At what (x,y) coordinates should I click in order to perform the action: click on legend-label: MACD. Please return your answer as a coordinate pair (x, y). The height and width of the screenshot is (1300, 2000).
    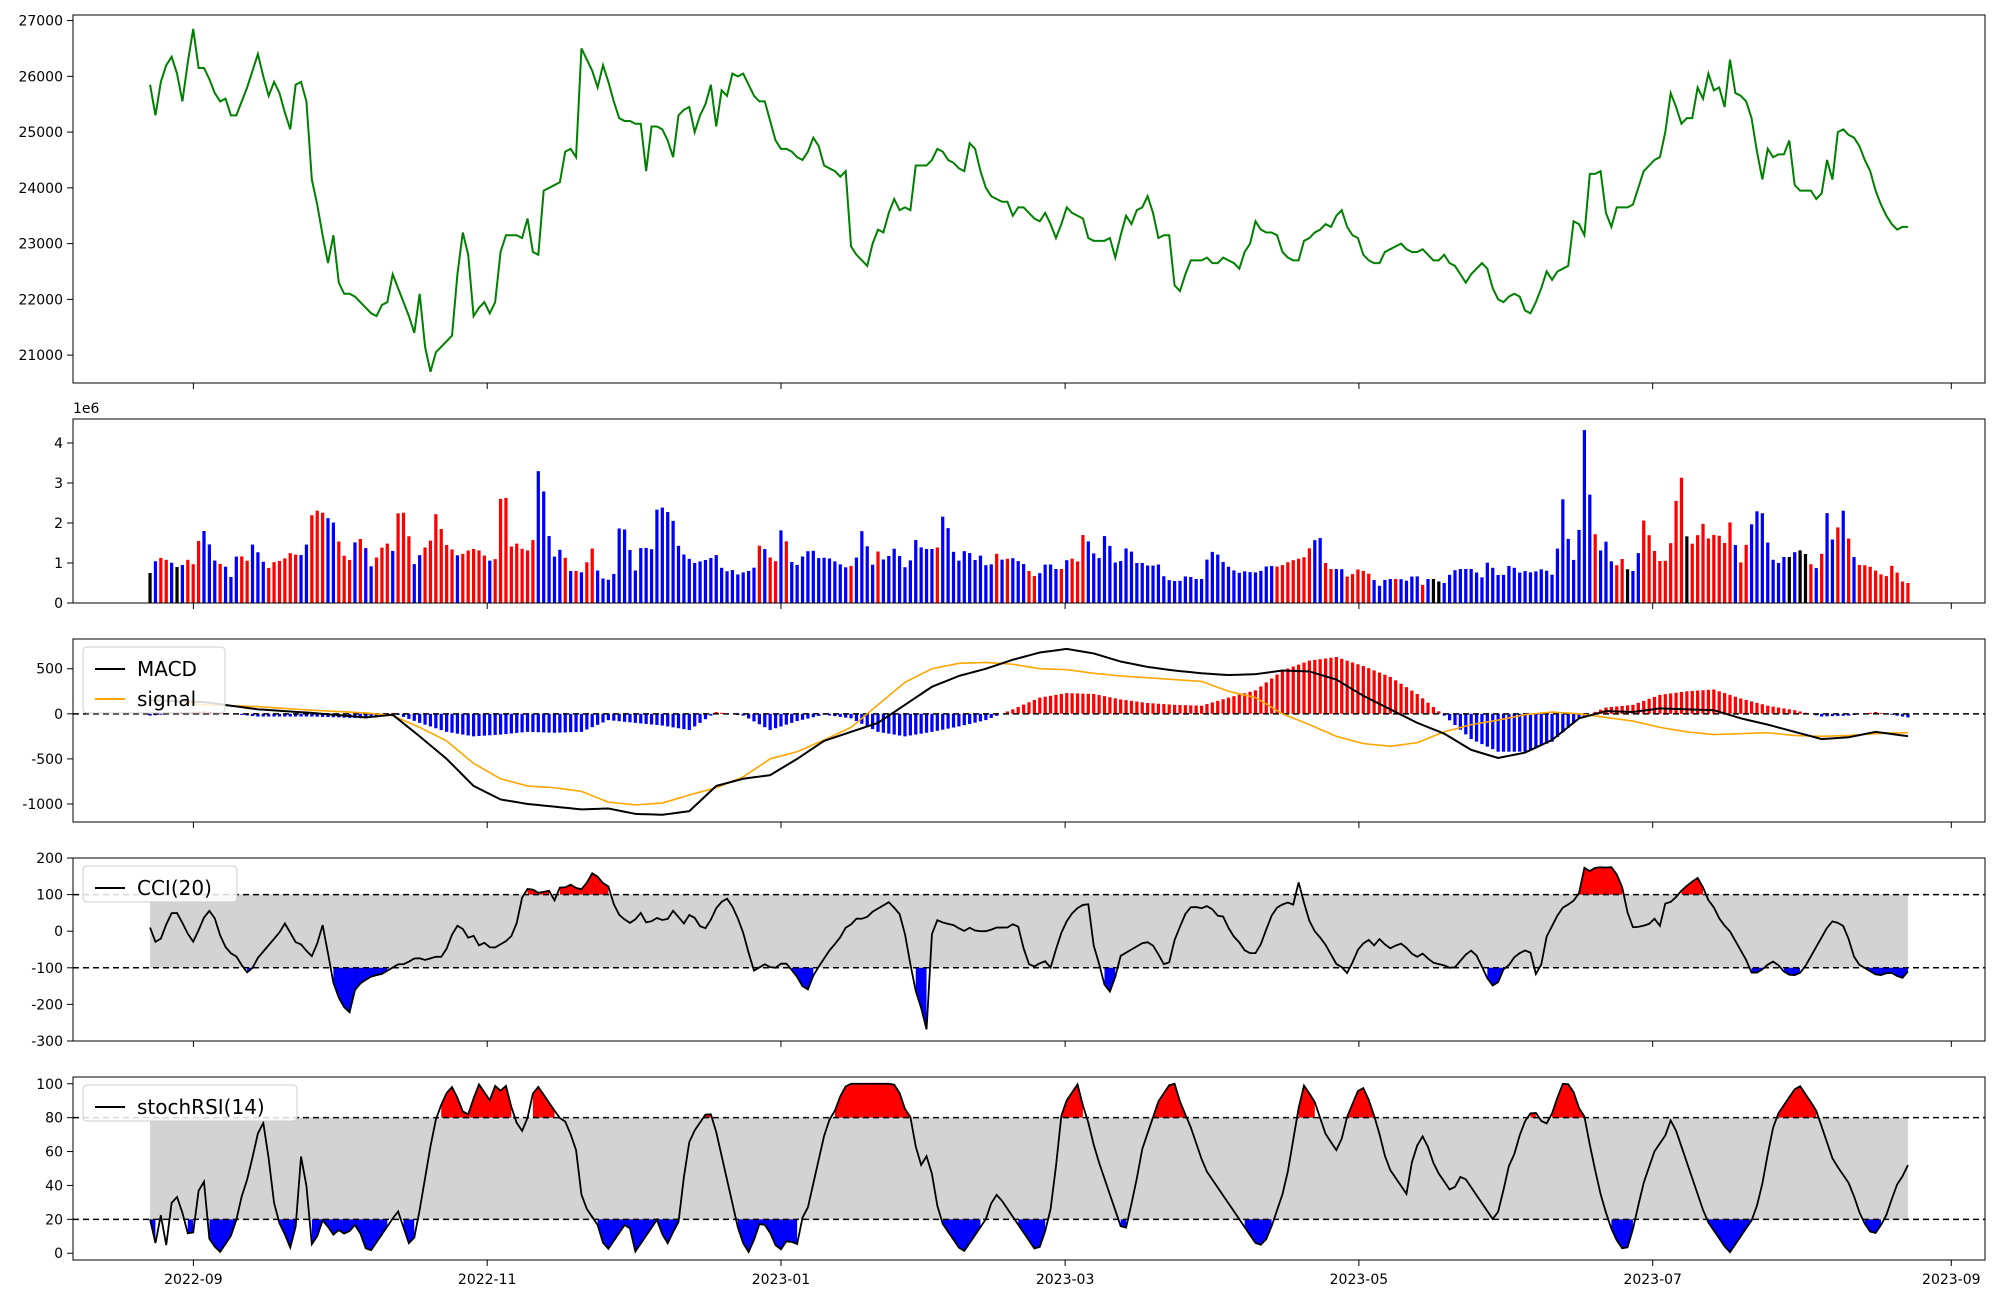
    Looking at the image, I should click on (167, 669).